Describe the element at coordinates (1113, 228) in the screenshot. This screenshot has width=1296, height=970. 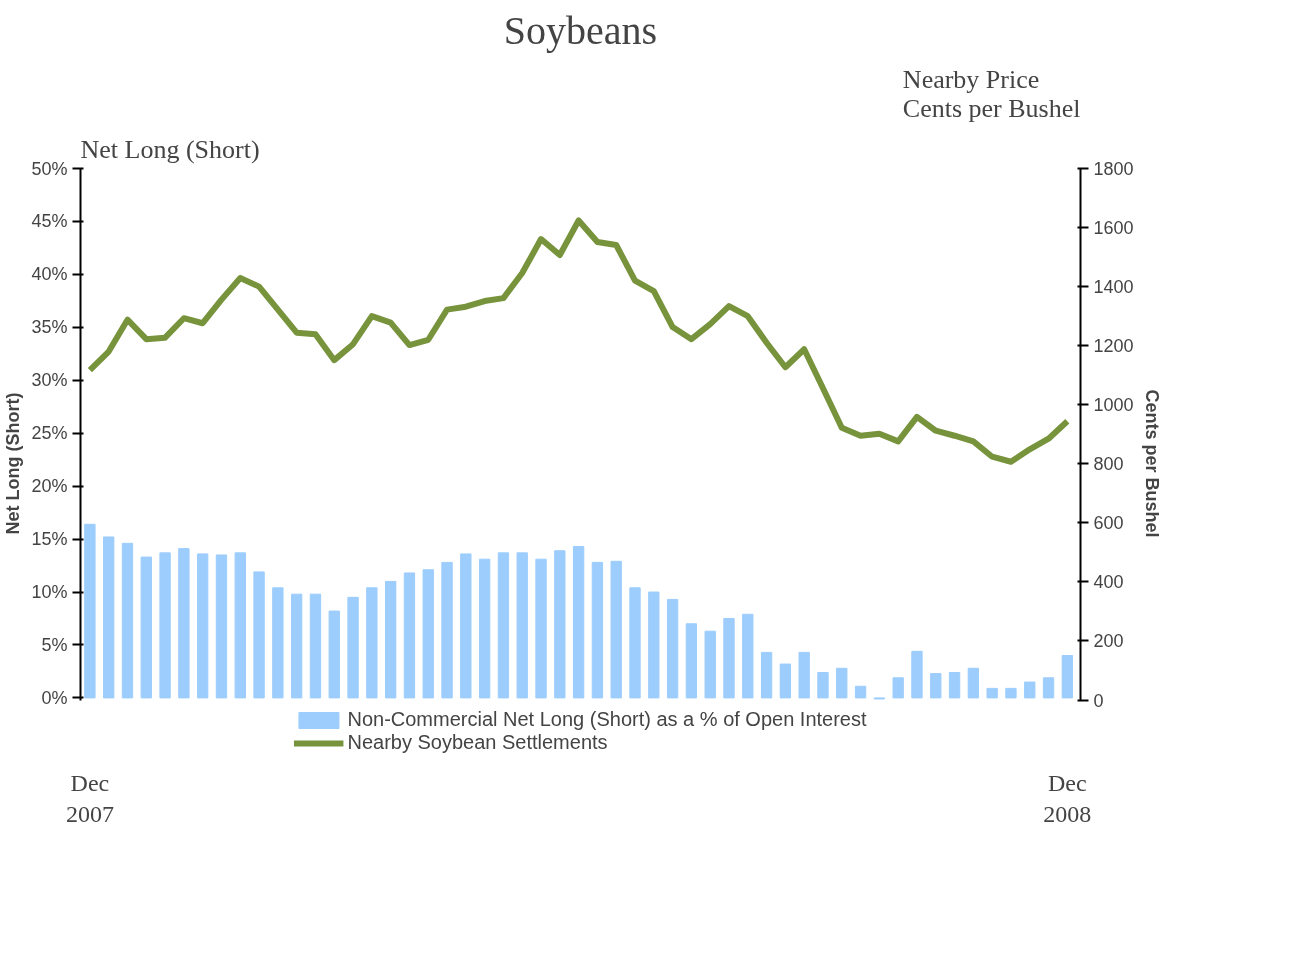
I see `y2-tick-label: 1600` at that location.